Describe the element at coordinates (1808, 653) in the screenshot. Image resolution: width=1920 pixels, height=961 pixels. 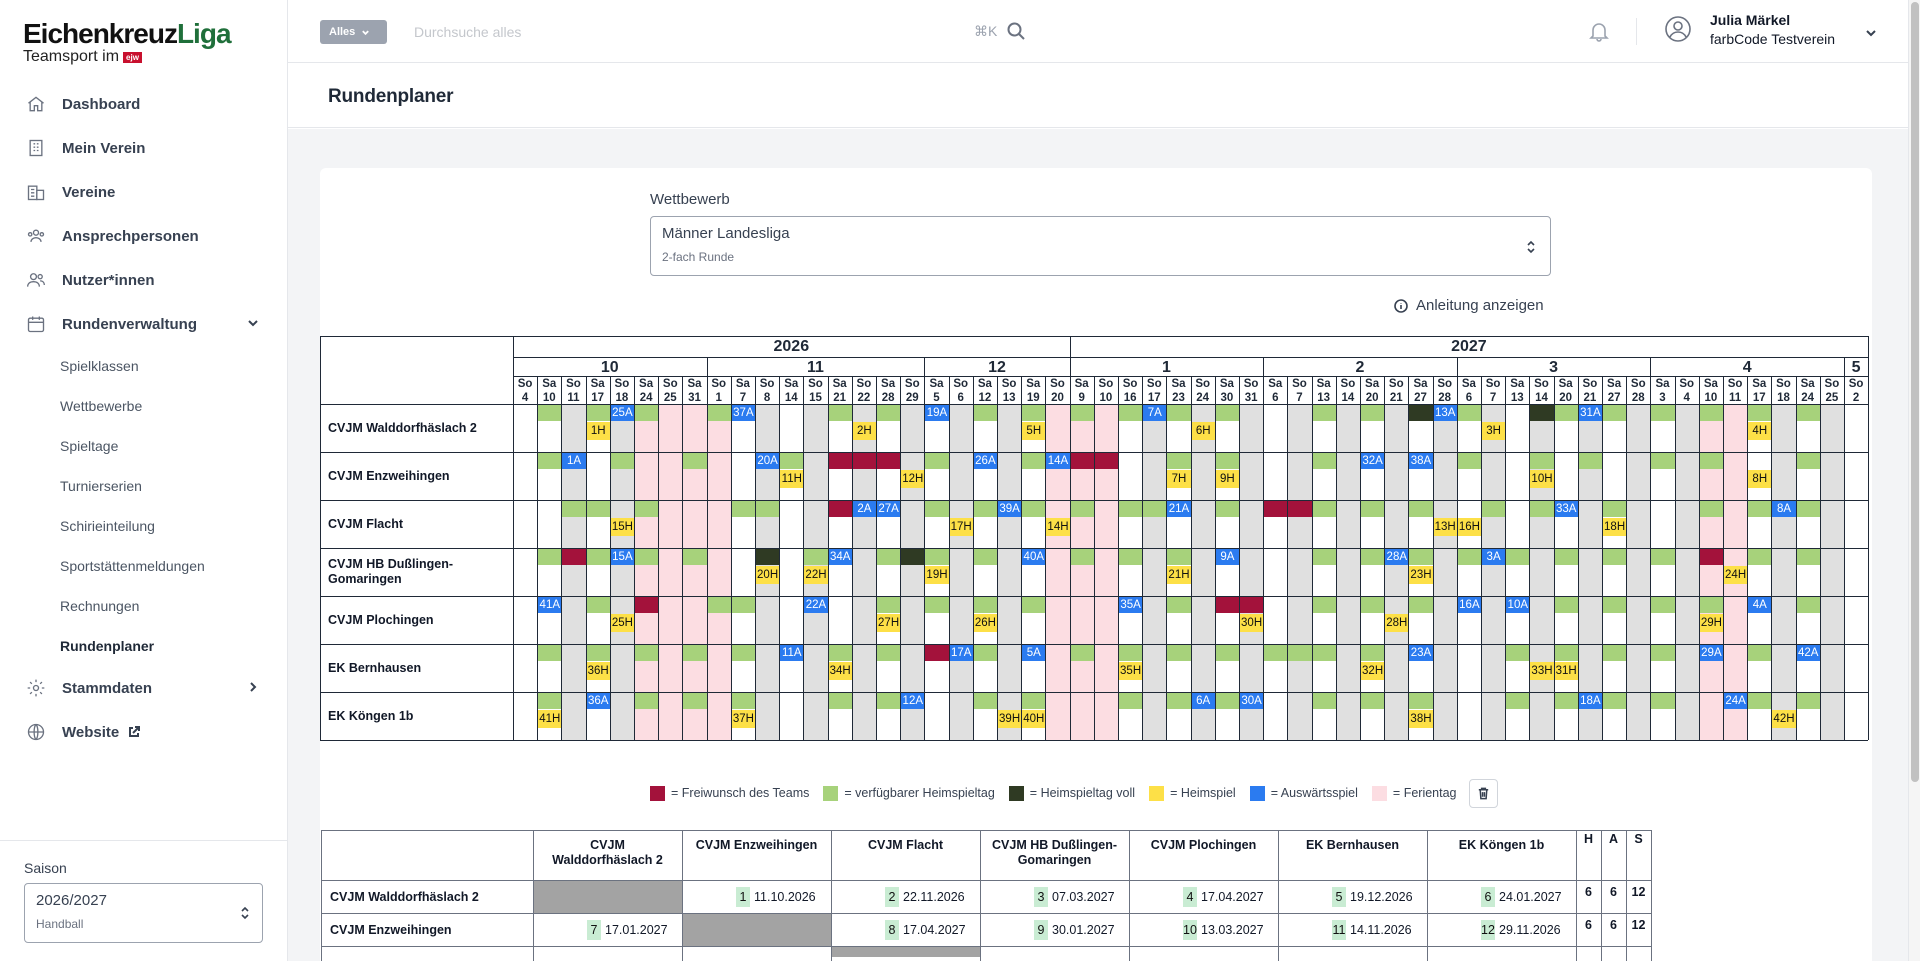
I see `away-game-marker: 42A` at that location.